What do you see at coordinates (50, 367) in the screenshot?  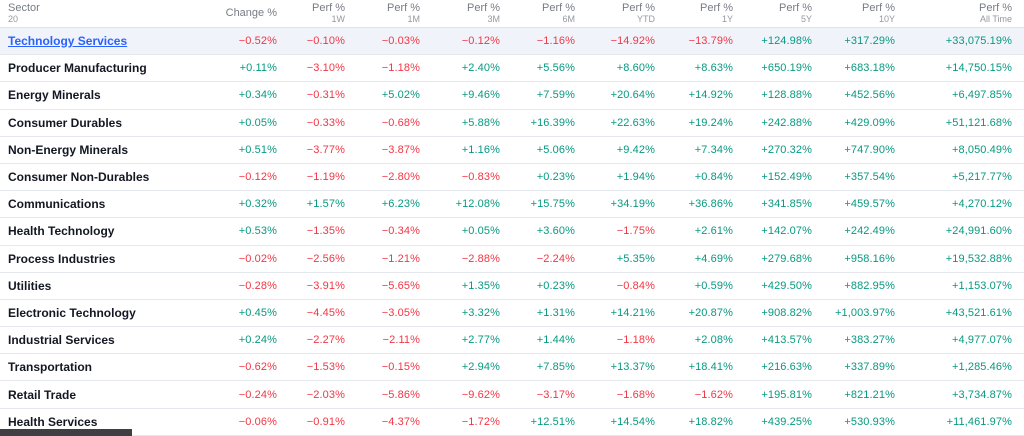 I see `sector-name: Transportation` at bounding box center [50, 367].